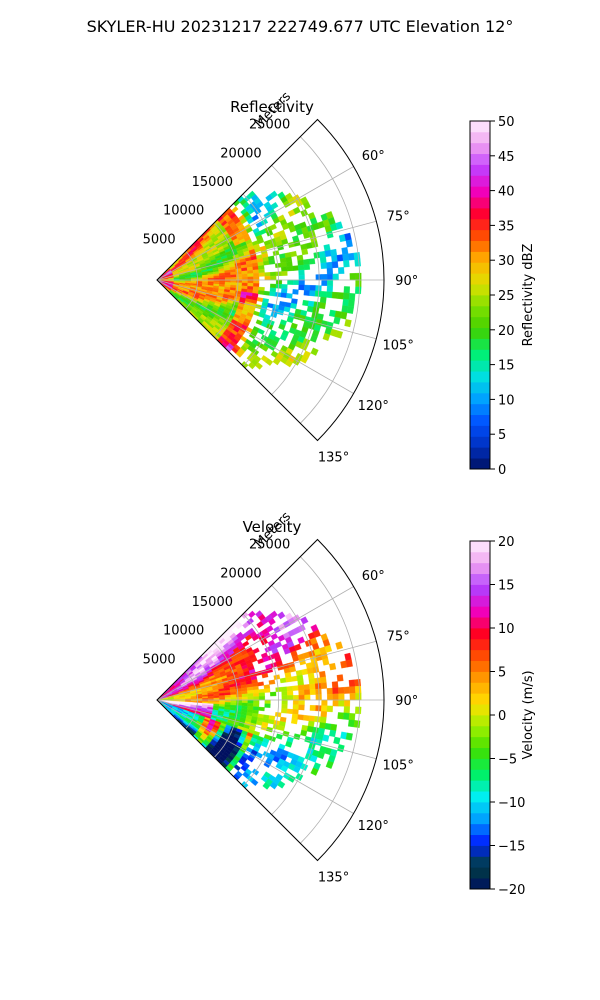 This screenshot has width=600, height=1000. I want to click on velocity-colorbar-tick: 10, so click(506, 629).